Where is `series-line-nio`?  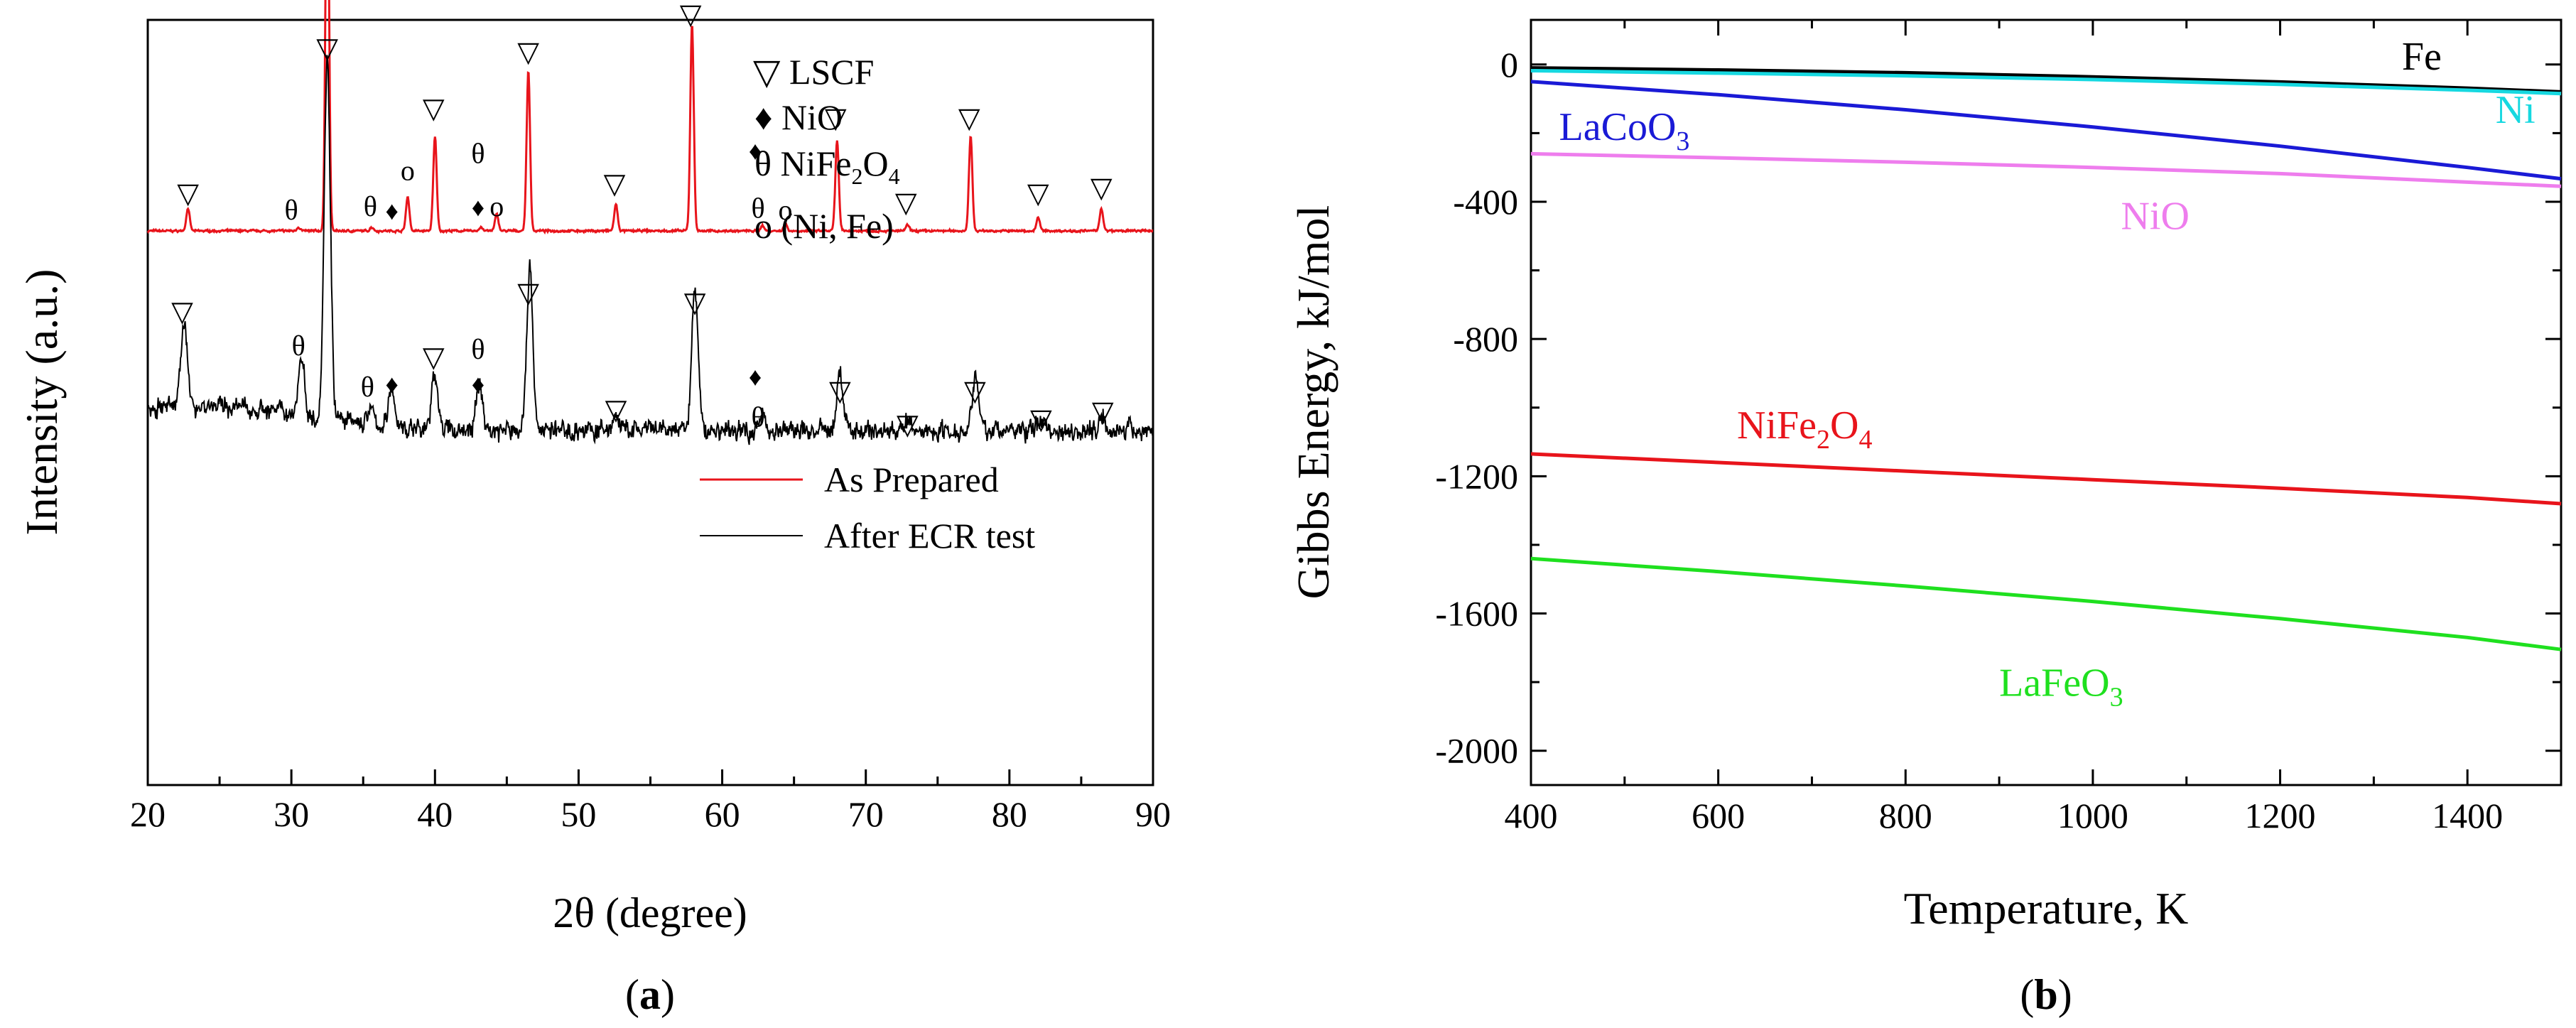 series-line-nio is located at coordinates (2046, 170).